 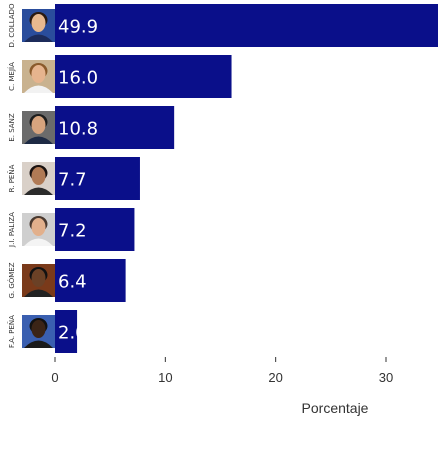 What do you see at coordinates (335, 408) in the screenshot?
I see `x-axis-title: Porcentaje` at bounding box center [335, 408].